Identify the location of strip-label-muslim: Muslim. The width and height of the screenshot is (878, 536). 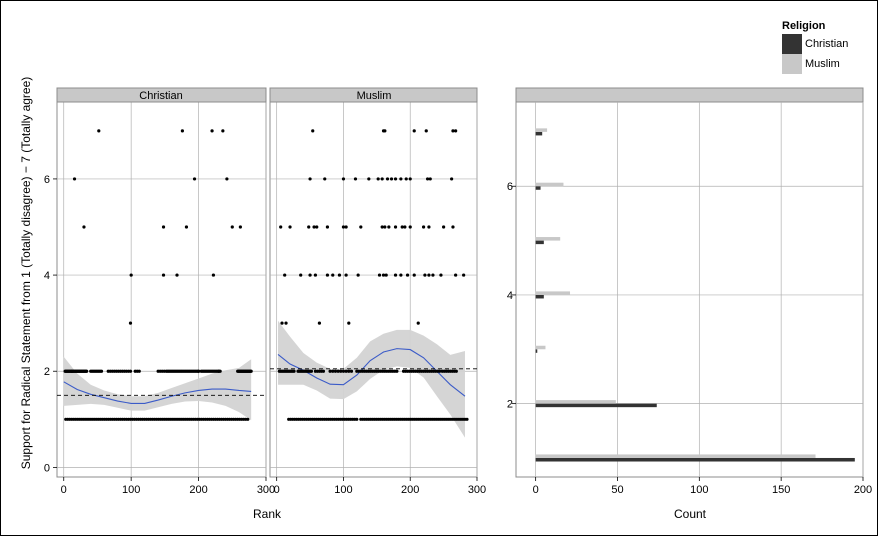
(374, 96).